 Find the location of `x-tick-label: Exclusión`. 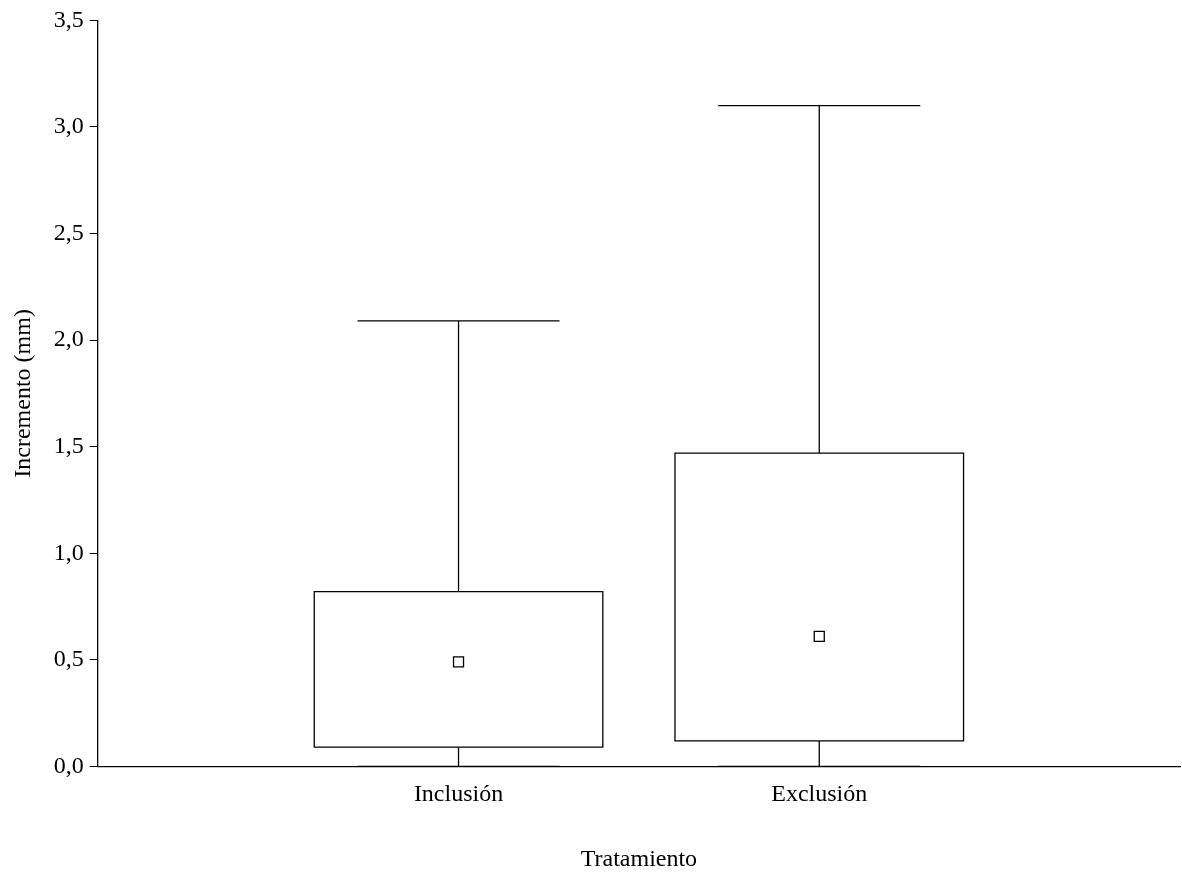

x-tick-label: Exclusión is located at coordinates (819, 793).